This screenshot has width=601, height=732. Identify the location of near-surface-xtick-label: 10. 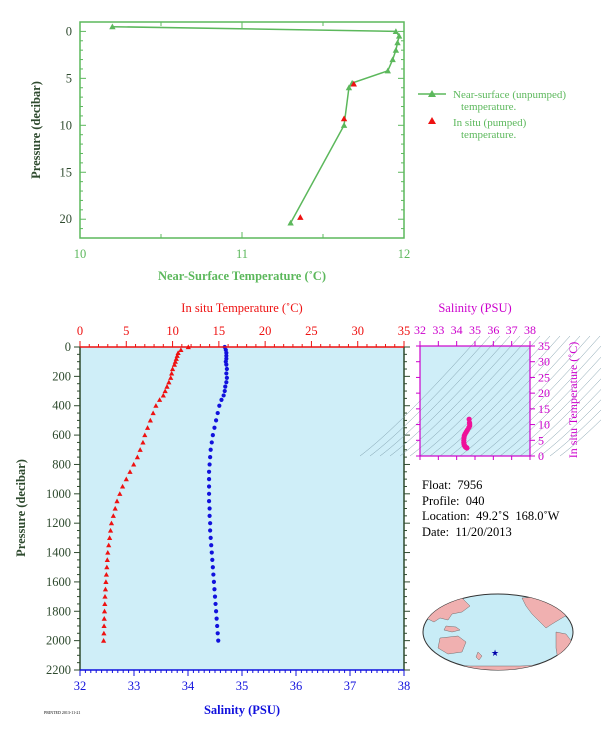
(80, 254).